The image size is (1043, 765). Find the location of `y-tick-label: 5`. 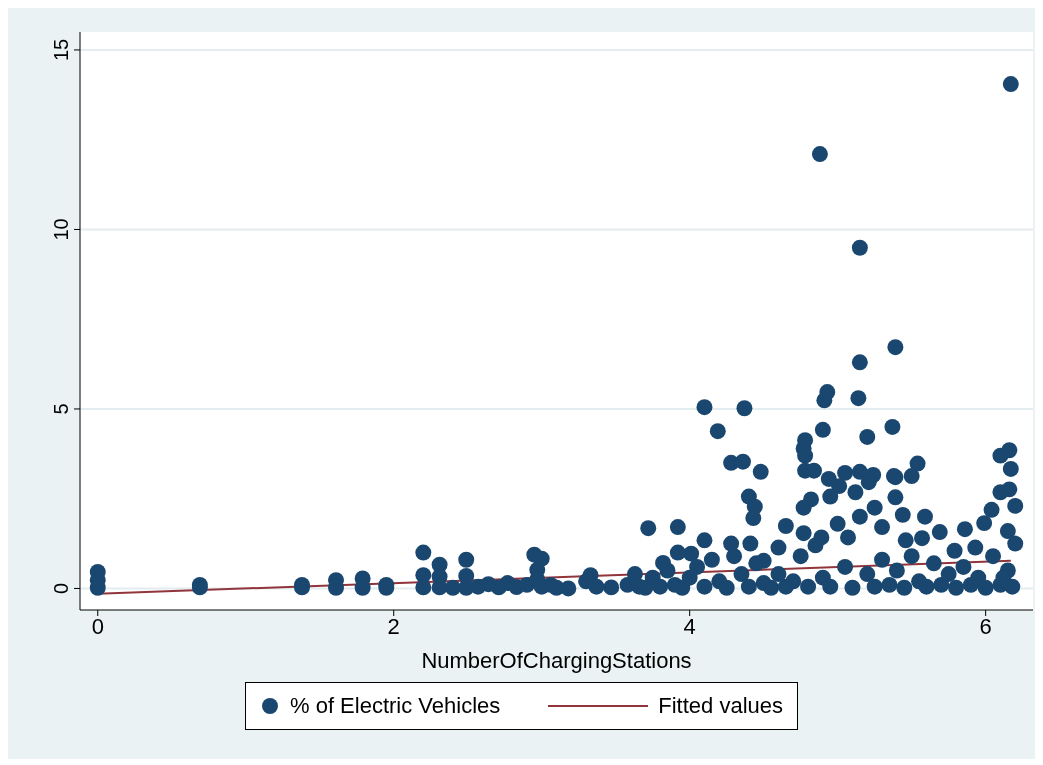

y-tick-label: 5 is located at coordinates (61, 409).